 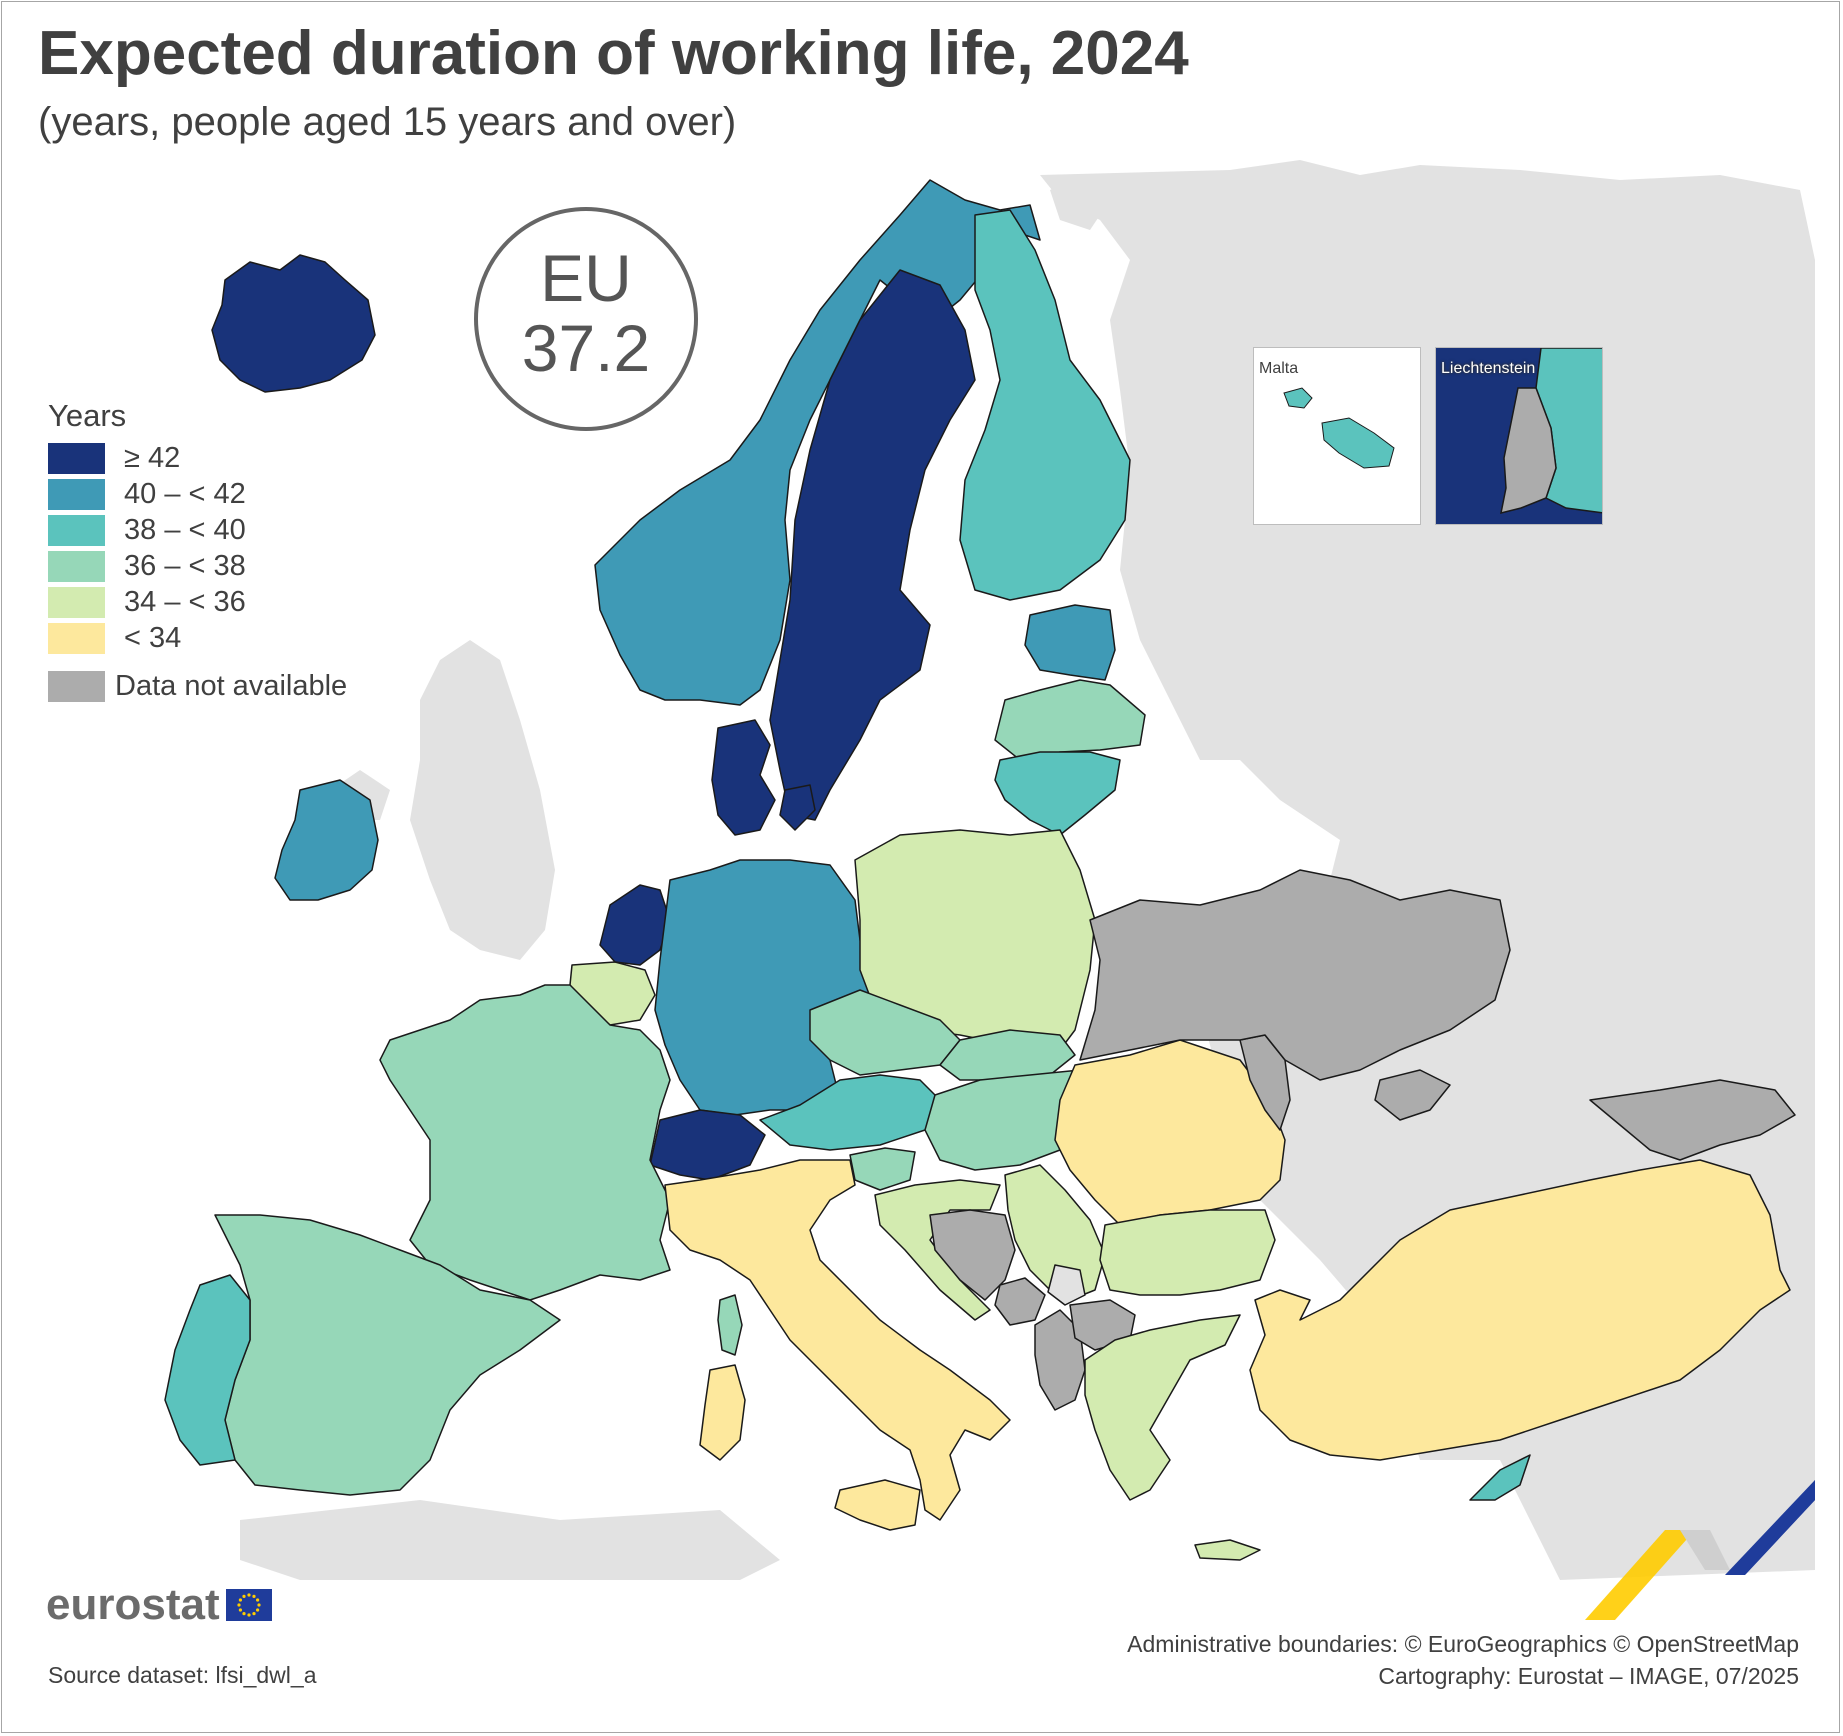 I want to click on country-turkiye, so click(x=1520, y=1310).